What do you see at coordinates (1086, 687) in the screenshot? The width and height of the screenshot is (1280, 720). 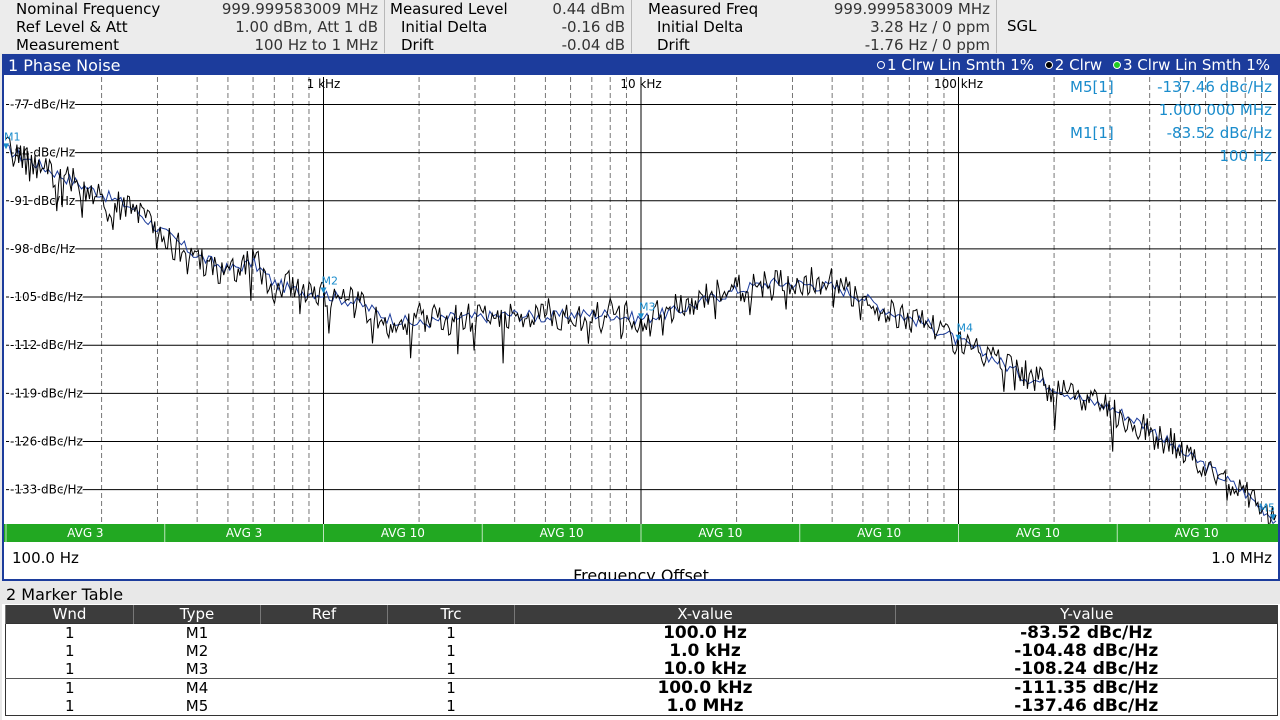 I see `cell-y-value: -111.35 dBc/Hz` at bounding box center [1086, 687].